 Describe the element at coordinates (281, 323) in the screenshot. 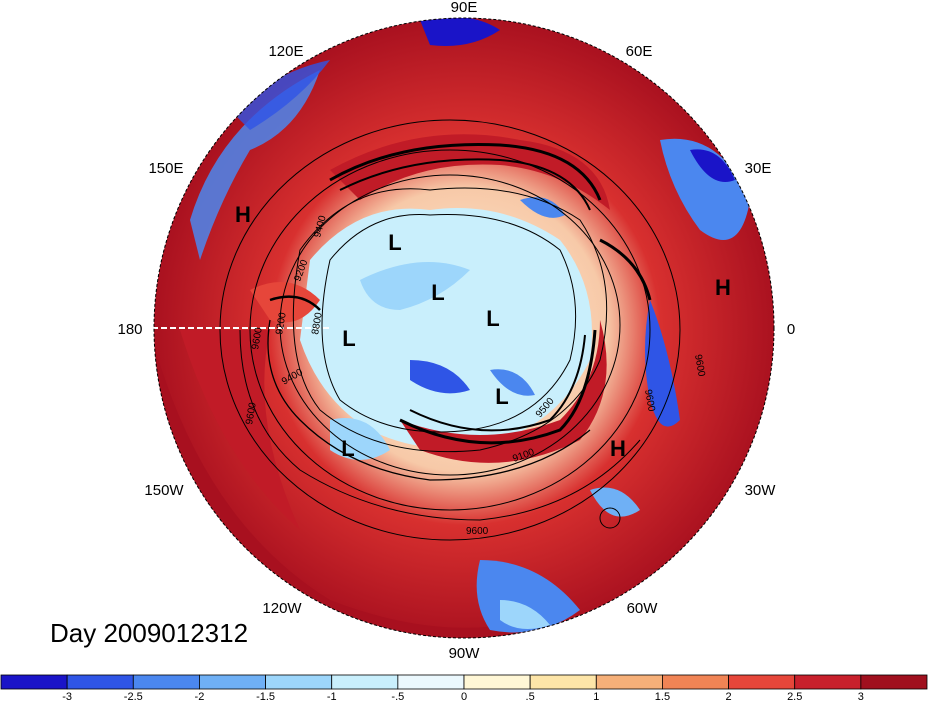

I see `contour-label: 9200` at that location.